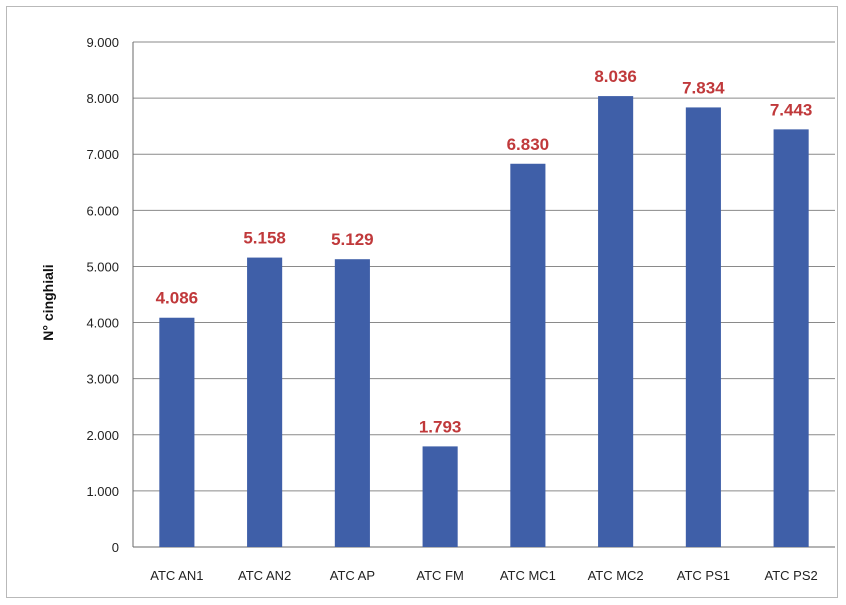  I want to click on y-tick-label: 8.000, so click(102, 98).